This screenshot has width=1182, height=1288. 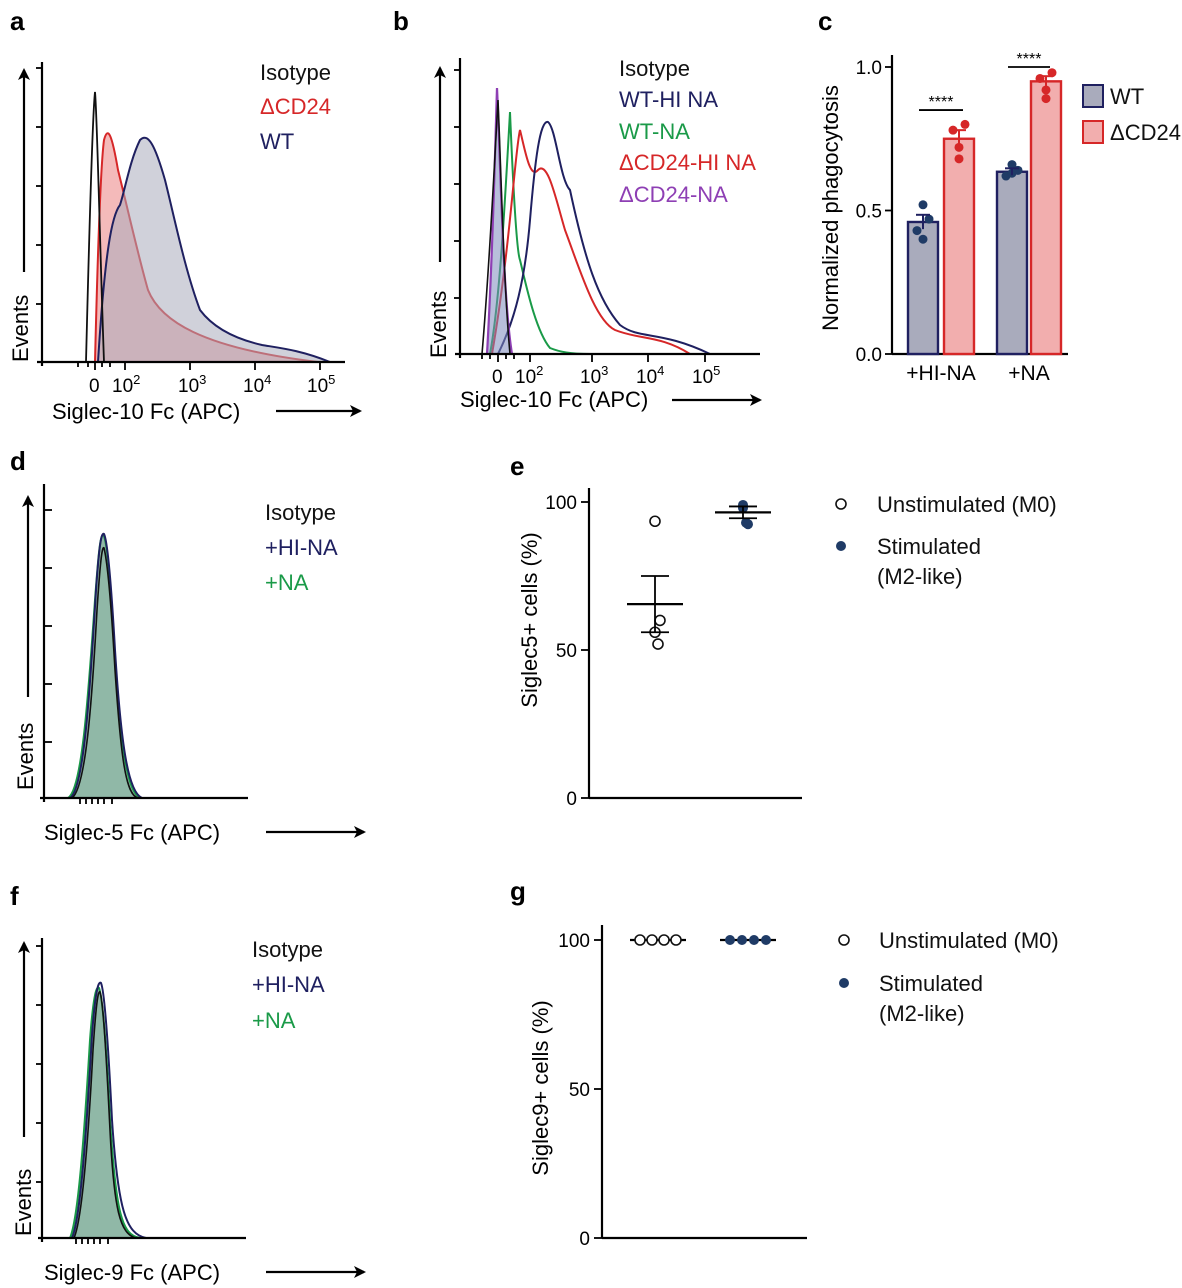 I want to click on panel-label-a: a, so click(x=17, y=21).